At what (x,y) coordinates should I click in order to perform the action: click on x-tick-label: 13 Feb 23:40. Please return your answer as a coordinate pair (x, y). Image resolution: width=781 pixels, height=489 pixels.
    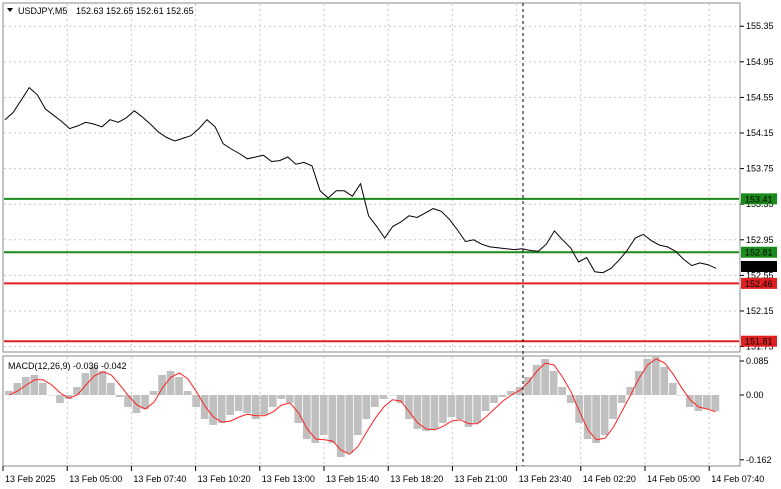
    Looking at the image, I should click on (545, 479).